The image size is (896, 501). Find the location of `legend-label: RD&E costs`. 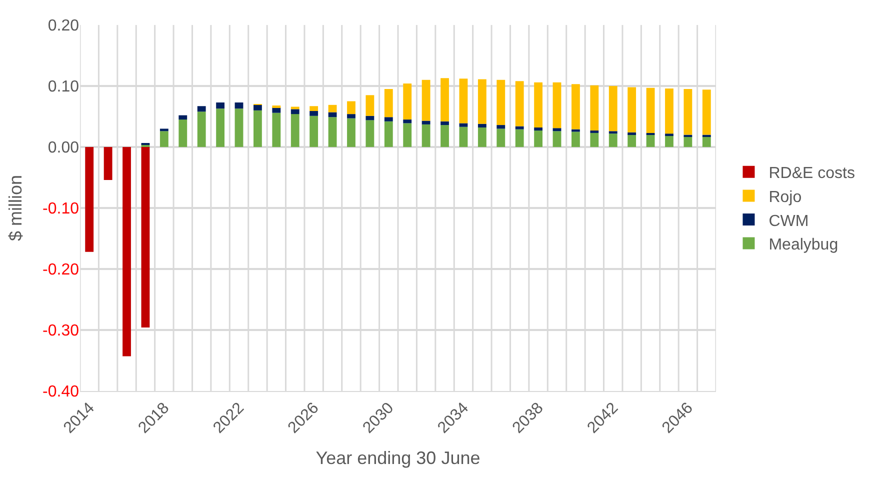

legend-label: RD&E costs is located at coordinates (811, 173).